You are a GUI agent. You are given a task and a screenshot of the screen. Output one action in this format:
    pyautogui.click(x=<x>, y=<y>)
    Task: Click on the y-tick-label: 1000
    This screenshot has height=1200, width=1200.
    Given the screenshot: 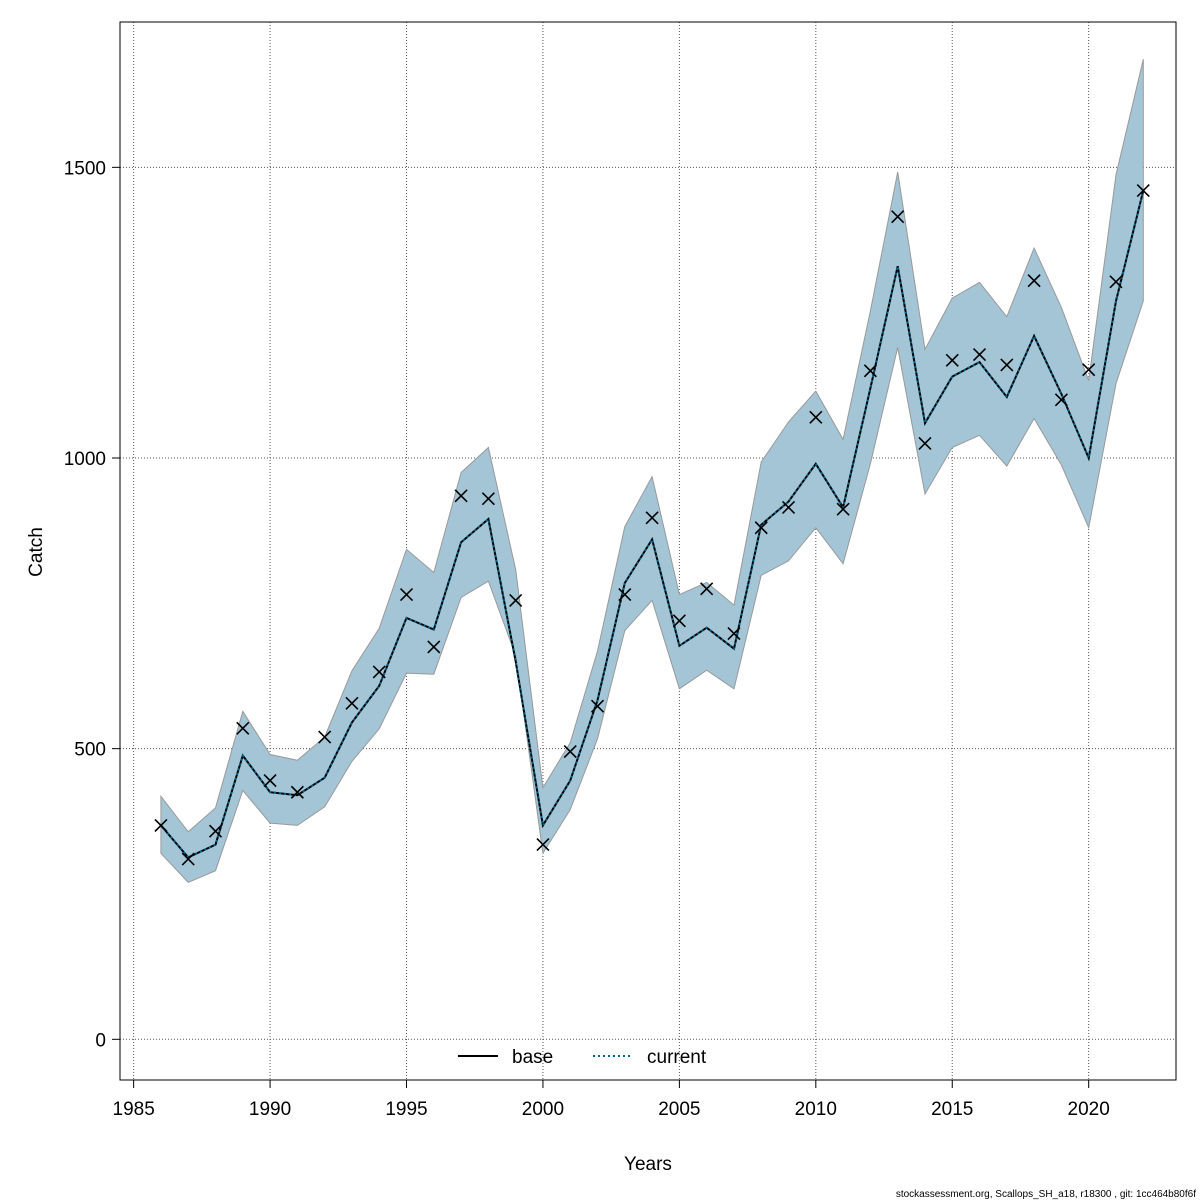 What is the action you would take?
    pyautogui.click(x=85, y=459)
    